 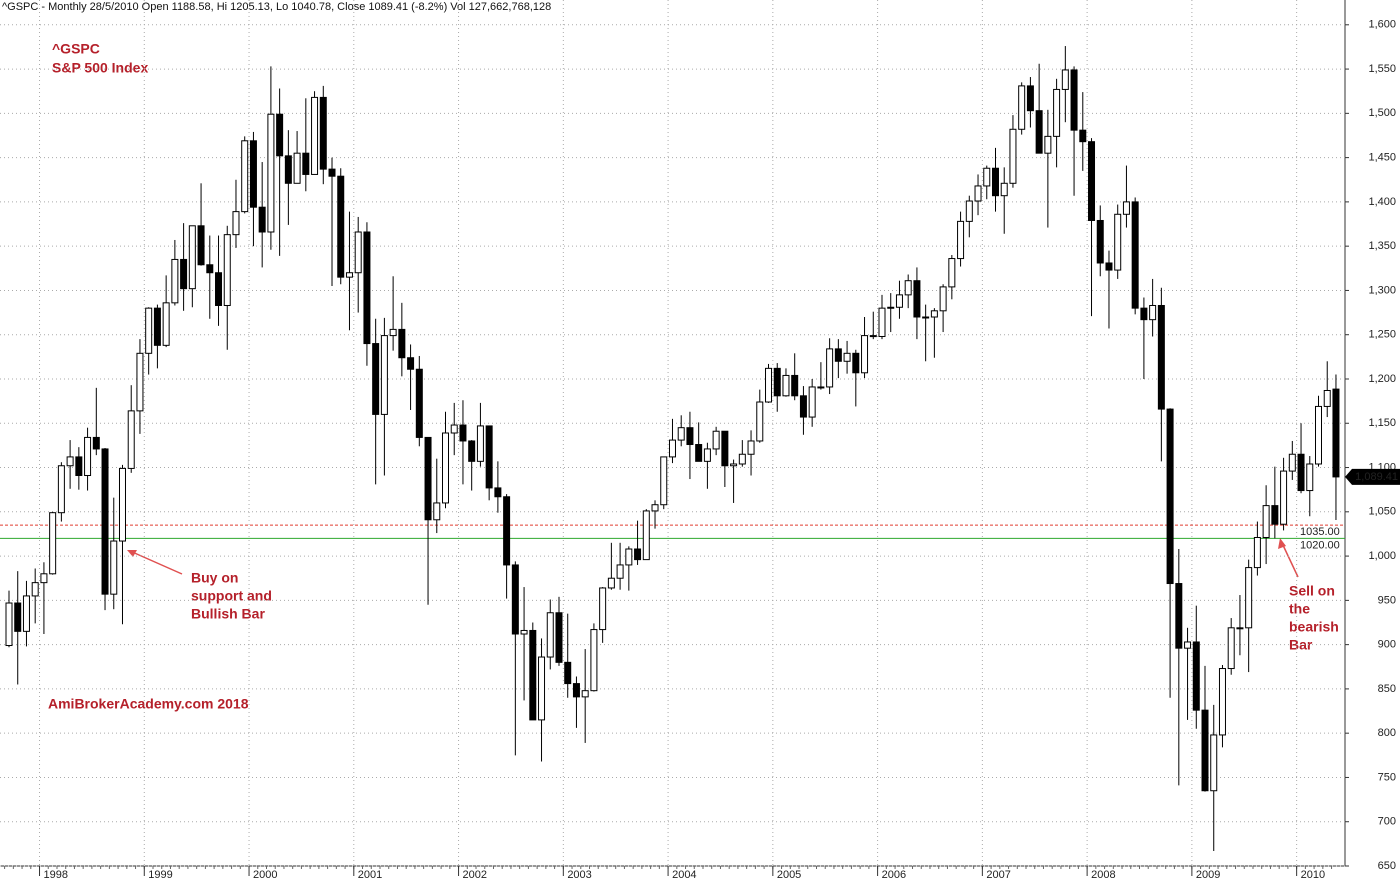 I want to click on x-tick-label: 2010, so click(x=1313, y=875).